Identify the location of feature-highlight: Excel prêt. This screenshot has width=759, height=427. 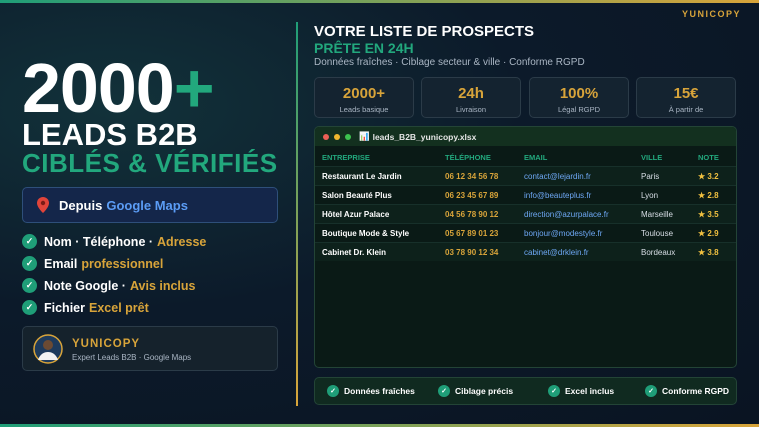
(119, 307).